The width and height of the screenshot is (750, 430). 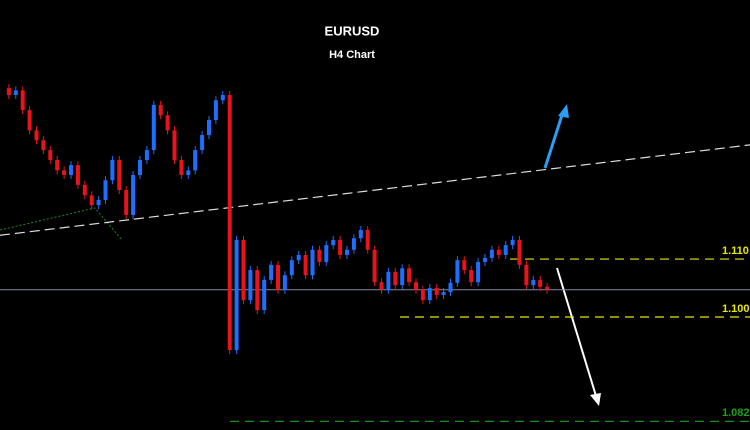 I want to click on level-label: 1.082, so click(x=736, y=413).